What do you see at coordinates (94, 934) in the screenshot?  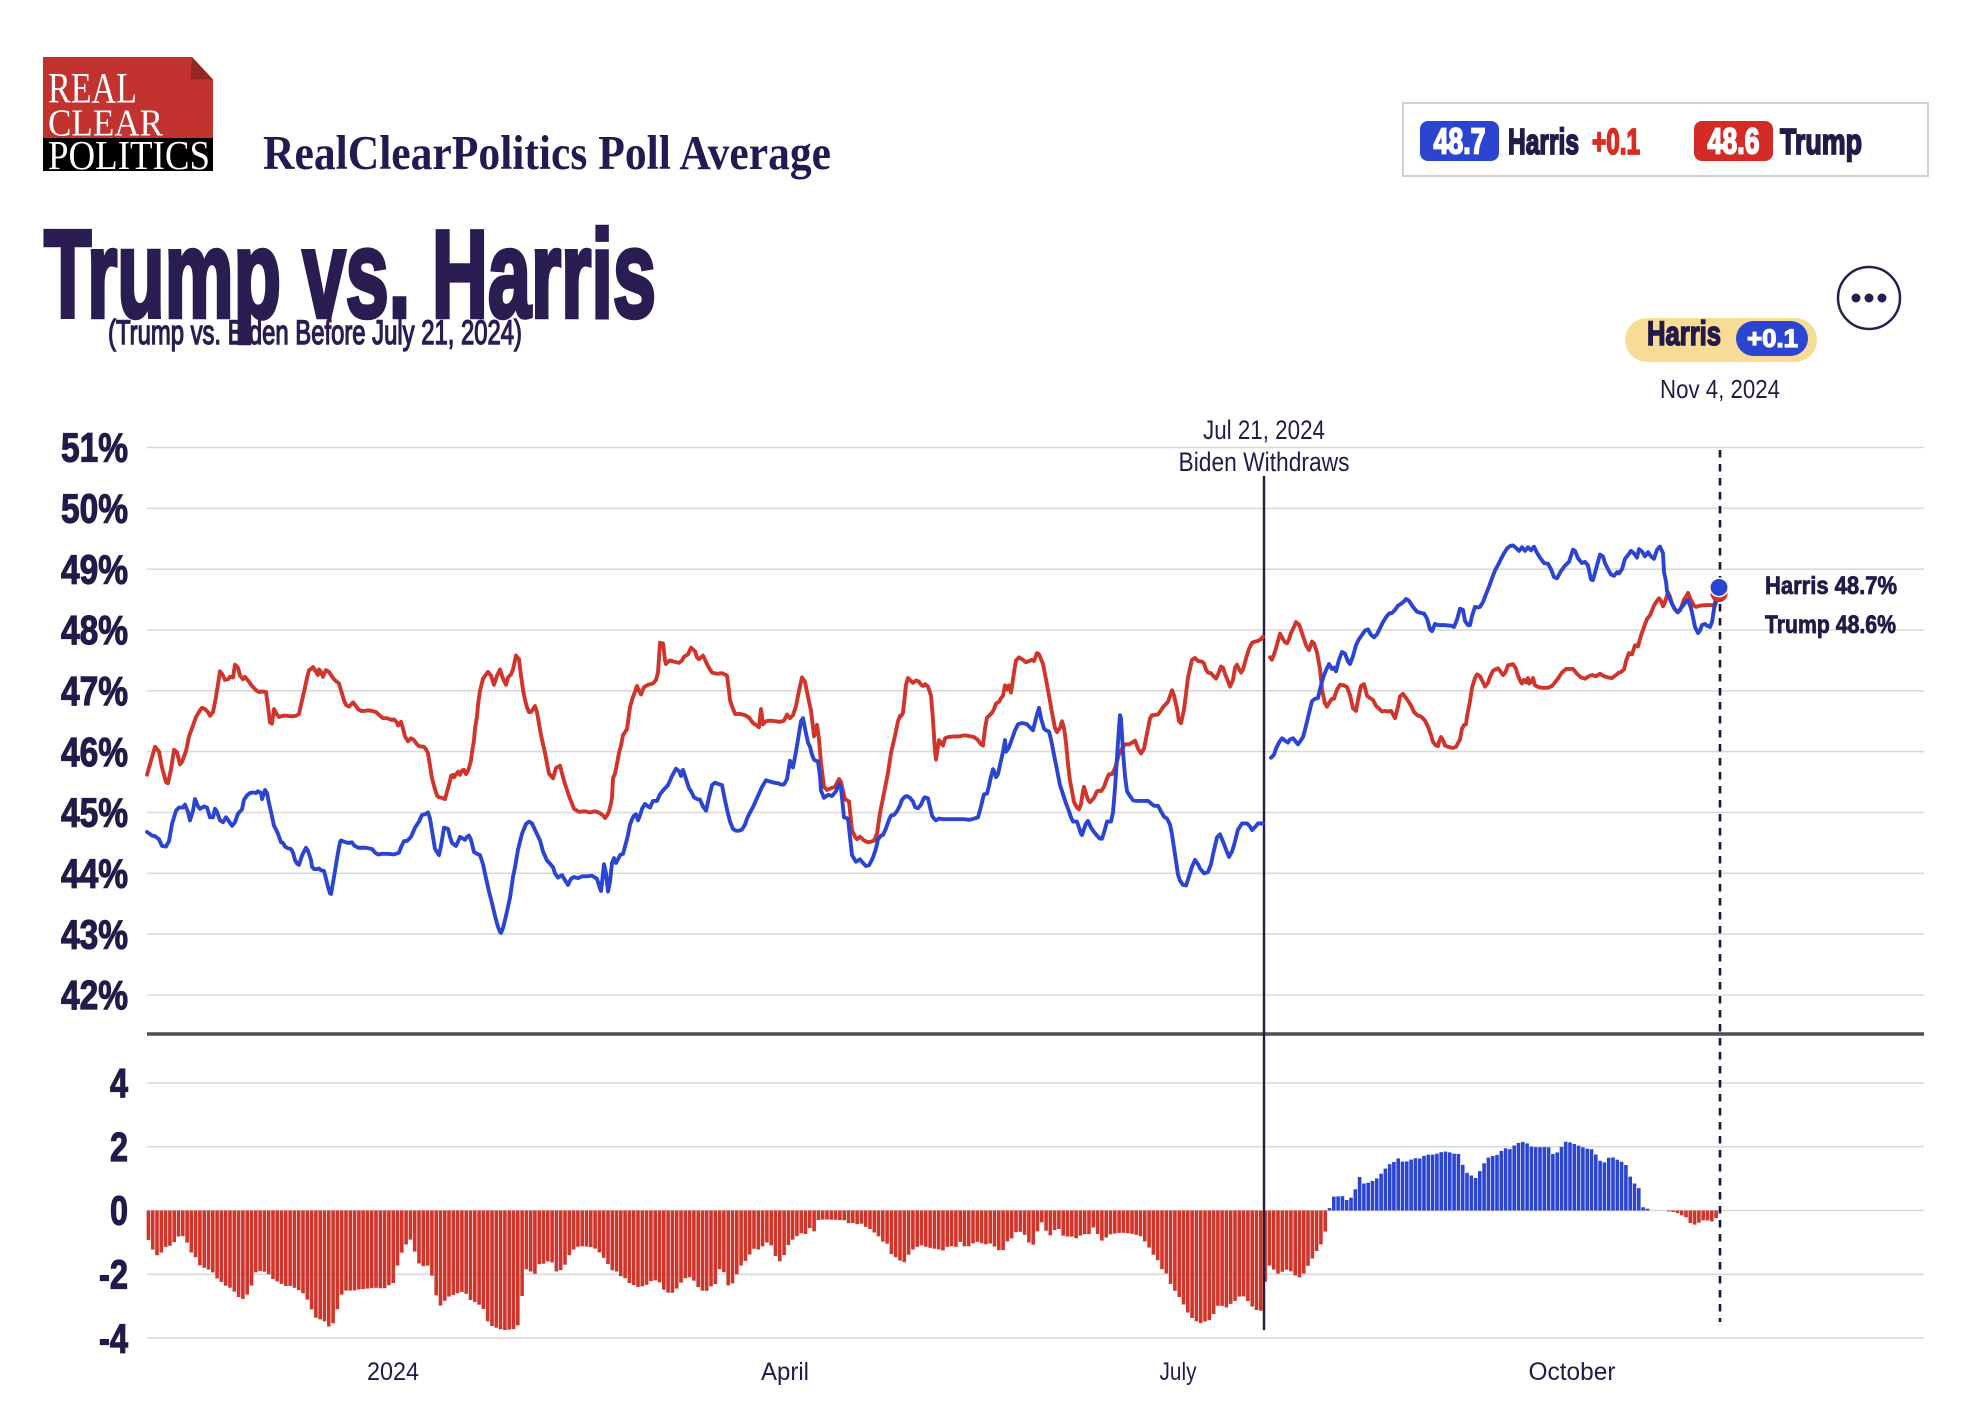 I see `svg-text: 43%` at bounding box center [94, 934].